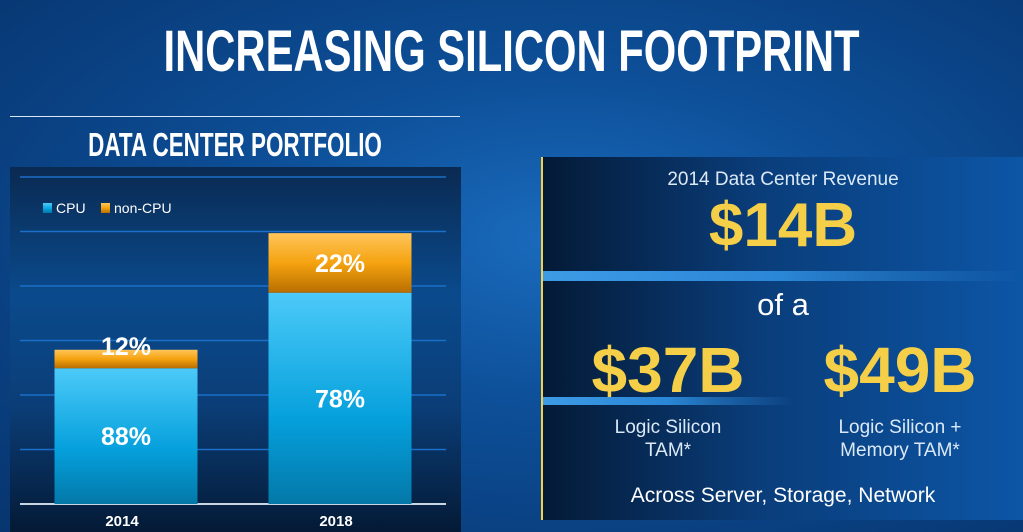 The height and width of the screenshot is (532, 1023). What do you see at coordinates (143, 208) in the screenshot?
I see `legend-label-non-cpu: non-CPU` at bounding box center [143, 208].